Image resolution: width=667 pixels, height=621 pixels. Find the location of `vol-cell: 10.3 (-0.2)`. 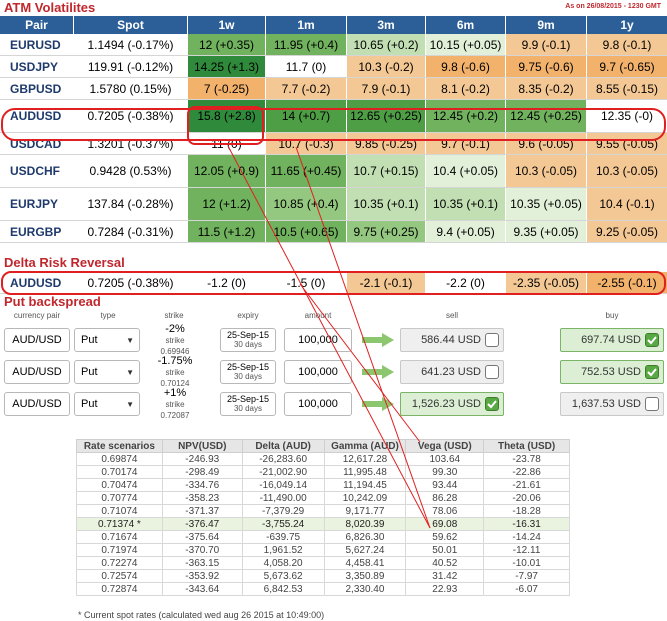

vol-cell: 10.3 (-0.2) is located at coordinates (386, 66).